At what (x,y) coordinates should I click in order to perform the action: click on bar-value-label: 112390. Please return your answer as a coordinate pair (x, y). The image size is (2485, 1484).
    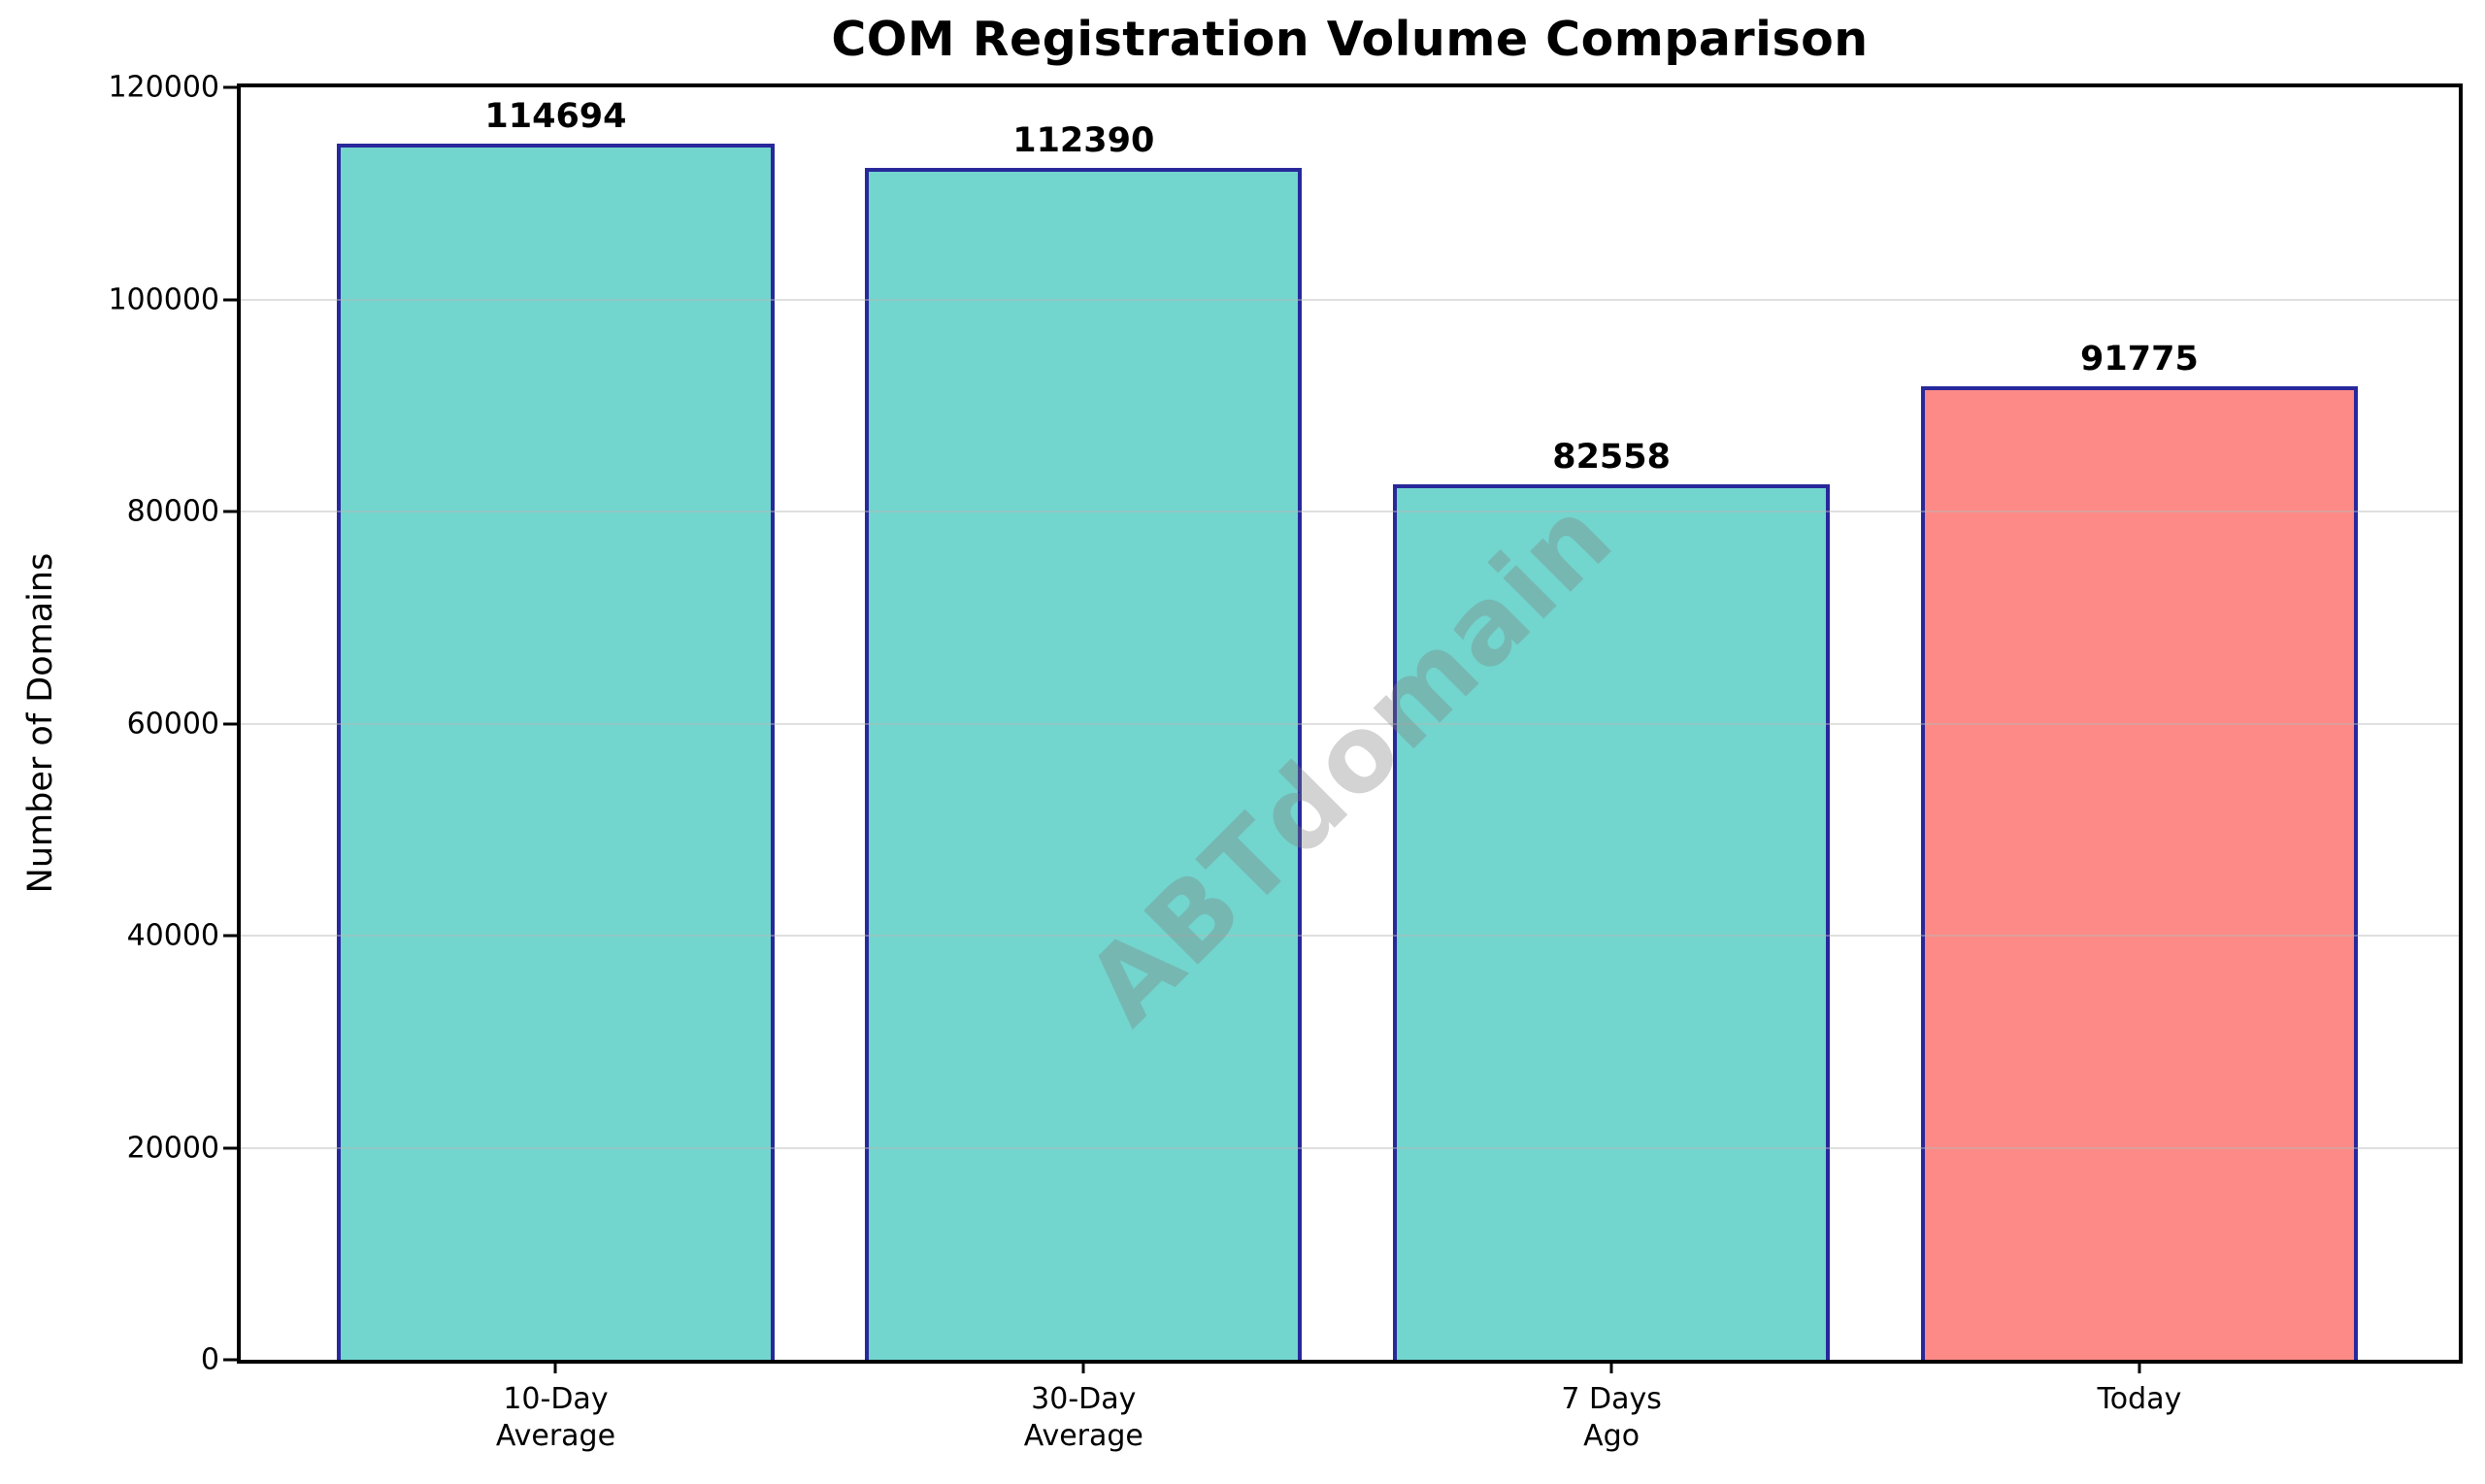
    Looking at the image, I should click on (1084, 141).